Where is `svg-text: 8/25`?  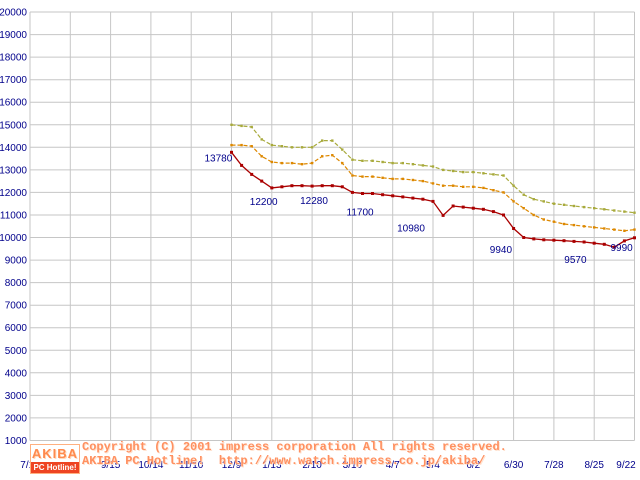
svg-text: 8/25 is located at coordinates (594, 465).